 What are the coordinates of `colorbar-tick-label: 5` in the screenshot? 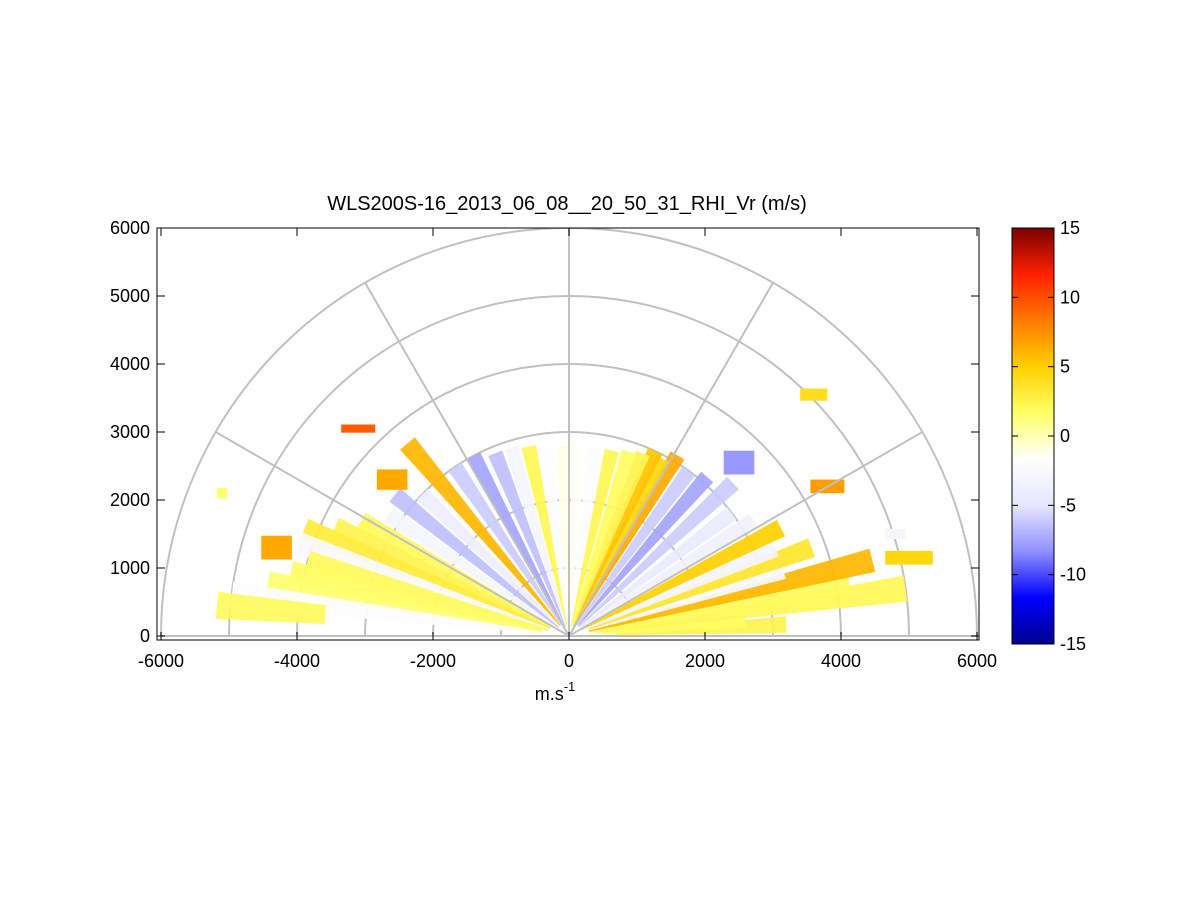 It's located at (1065, 367).